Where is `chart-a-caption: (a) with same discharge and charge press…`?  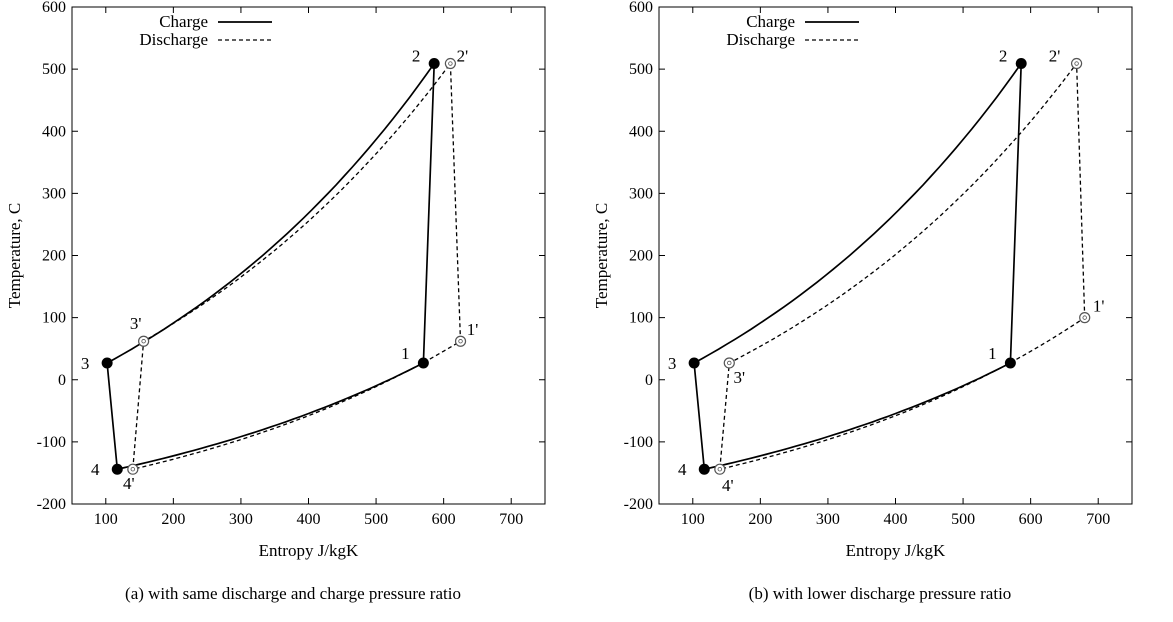
chart-a-caption: (a) with same discharge and charge press… is located at coordinates (293, 593).